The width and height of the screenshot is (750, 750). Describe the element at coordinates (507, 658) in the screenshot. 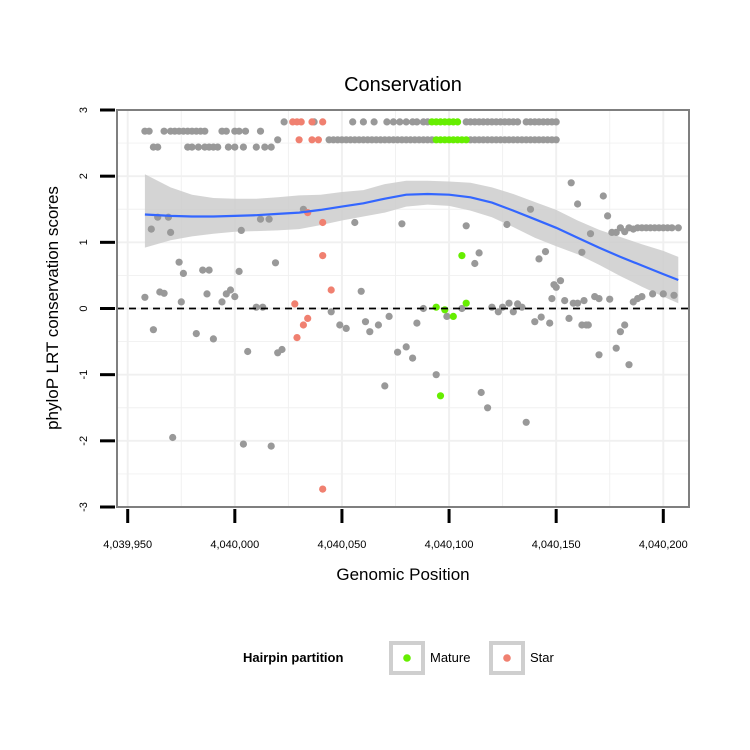

I see `legend-swatch-star` at that location.